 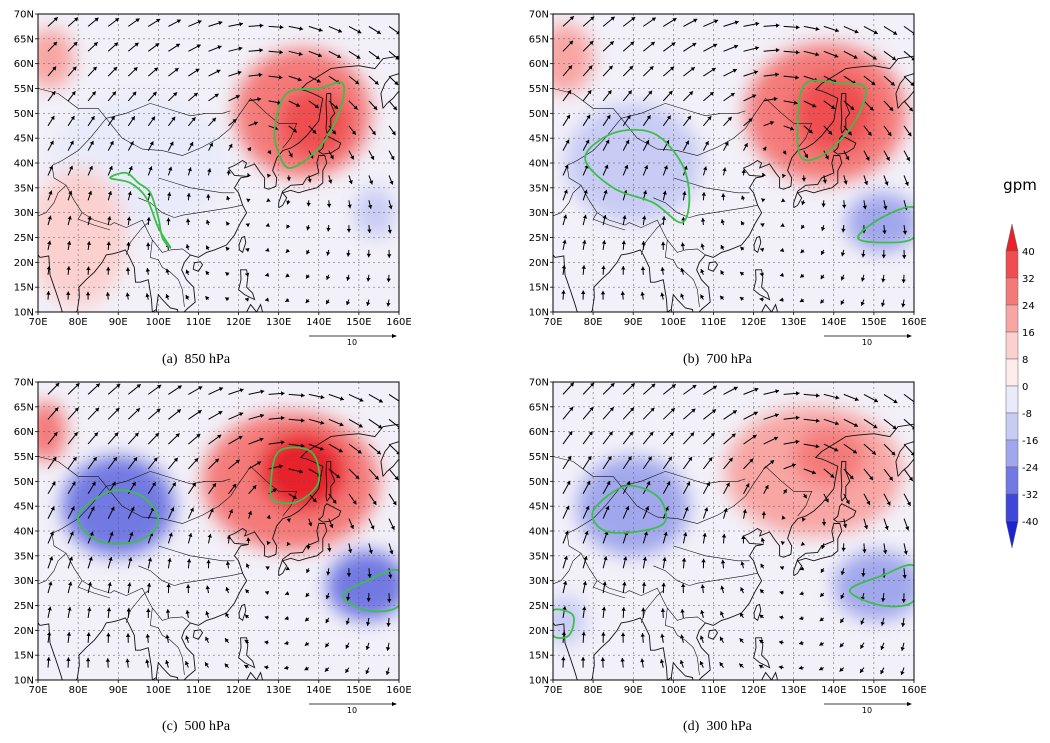 What do you see at coordinates (737, 161) in the screenshot?
I see `wind-vectors` at bounding box center [737, 161].